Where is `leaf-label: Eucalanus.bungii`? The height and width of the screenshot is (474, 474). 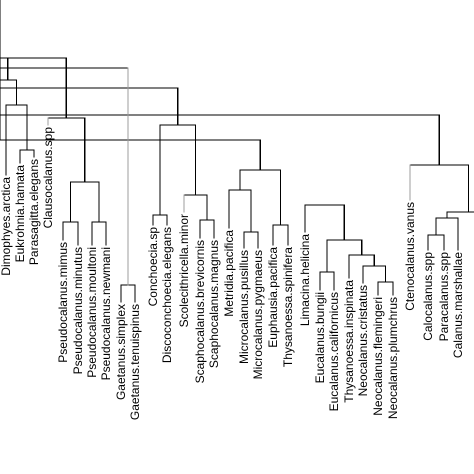
leaf-label: Eucalanus.bungii is located at coordinates (320, 337).